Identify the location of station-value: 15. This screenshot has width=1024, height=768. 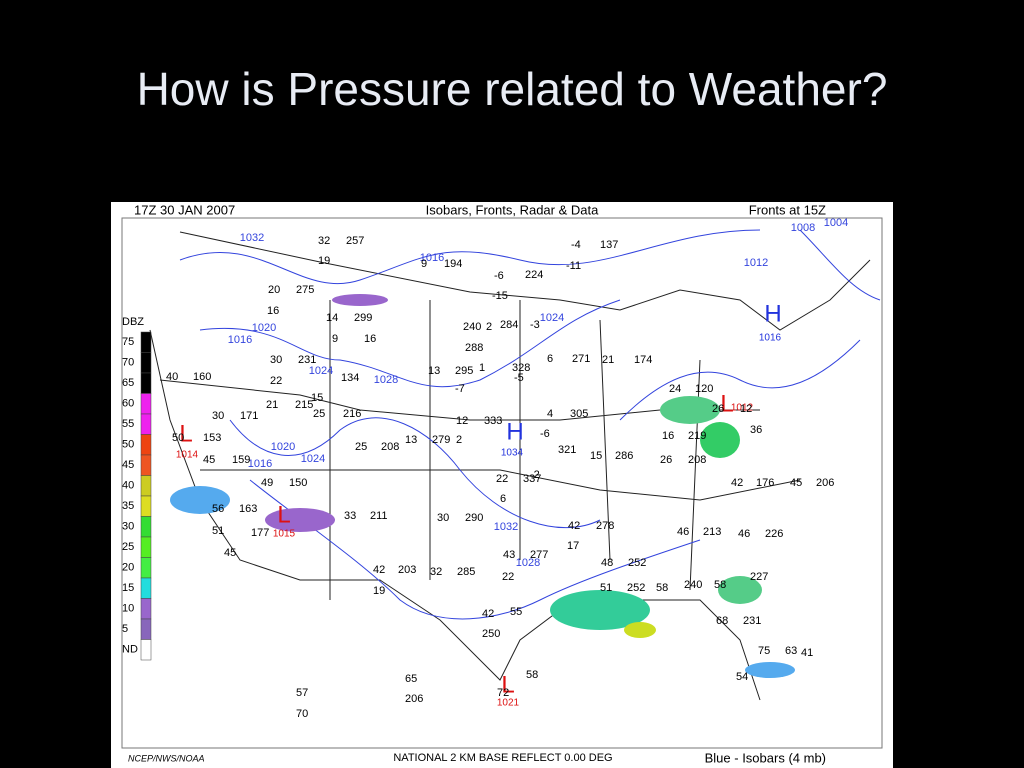
(596, 456).